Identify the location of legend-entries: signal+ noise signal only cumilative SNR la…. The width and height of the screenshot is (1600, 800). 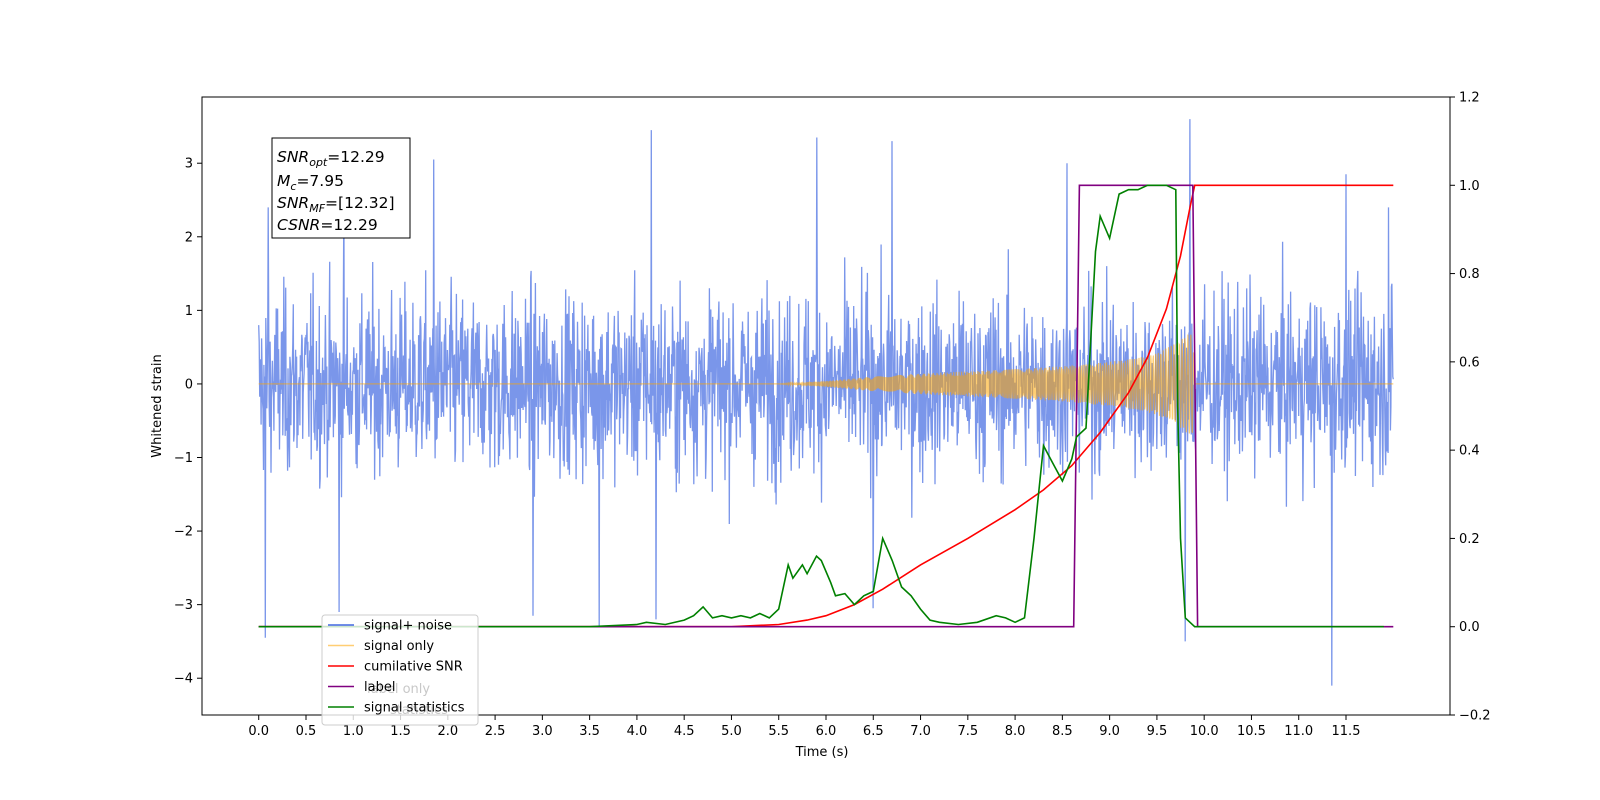
(396, 667).